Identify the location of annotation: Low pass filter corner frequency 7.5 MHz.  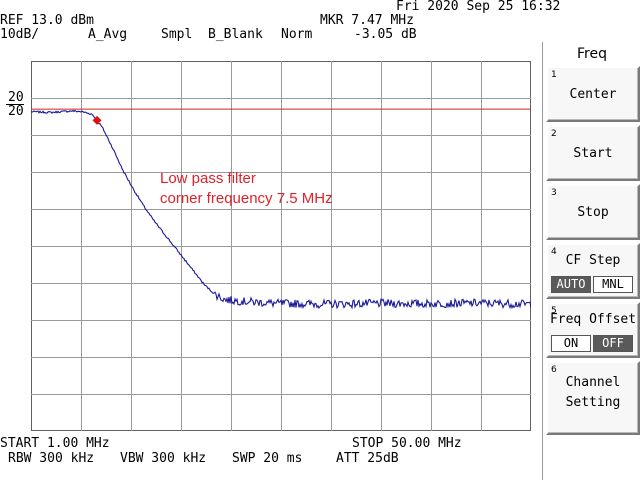
(246, 189).